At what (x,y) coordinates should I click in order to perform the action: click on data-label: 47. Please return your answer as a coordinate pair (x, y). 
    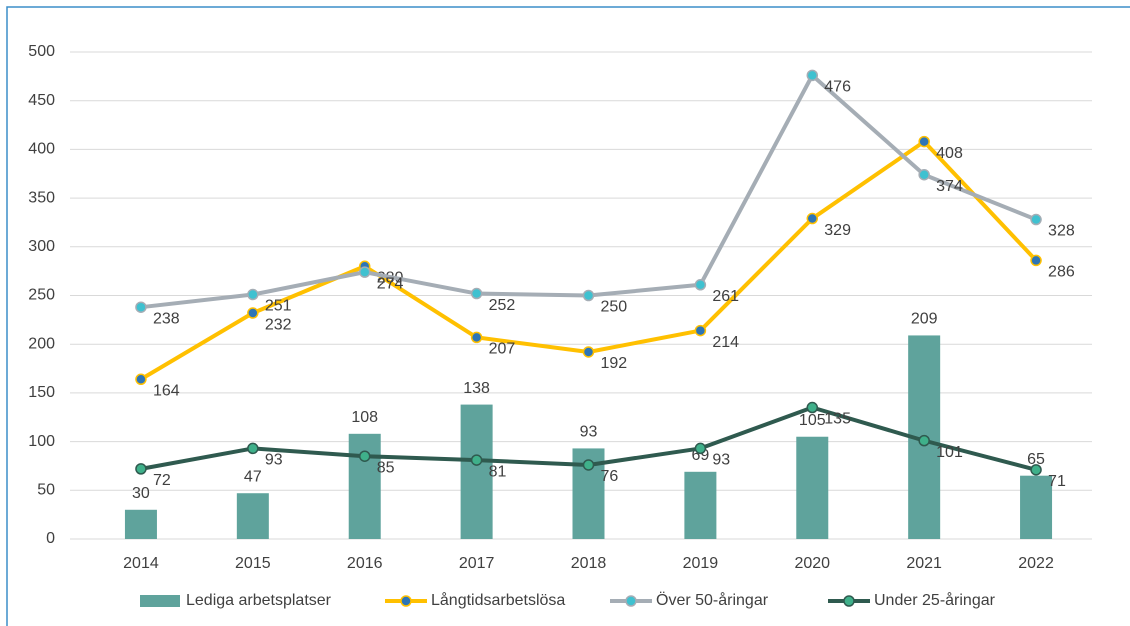
    Looking at the image, I should click on (253, 476).